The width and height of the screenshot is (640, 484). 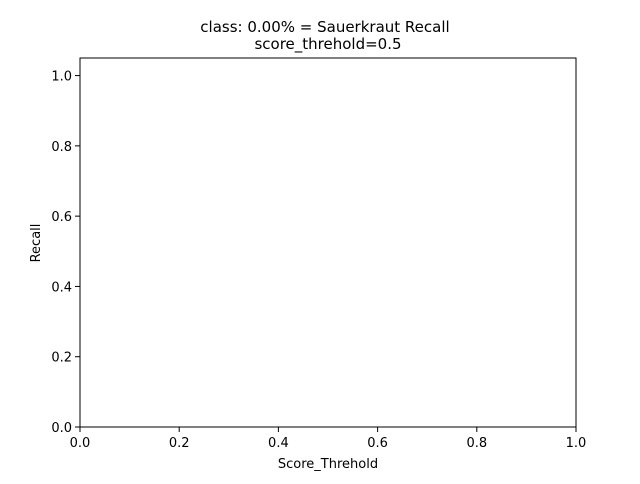 I want to click on y-tick-label: 0.0, so click(x=61, y=428).